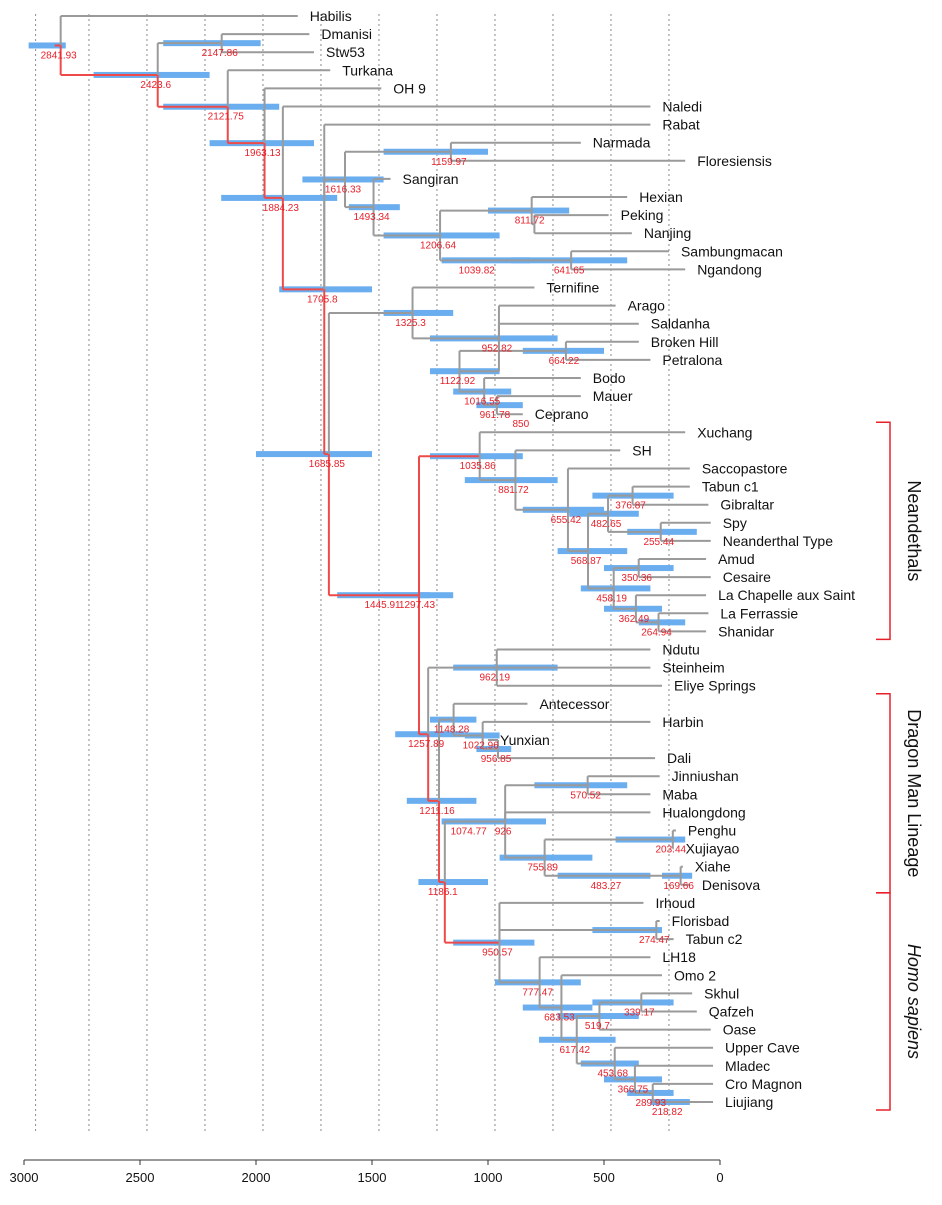  What do you see at coordinates (346, 34) in the screenshot?
I see `taxon-dmanisi: Dmanisi` at bounding box center [346, 34].